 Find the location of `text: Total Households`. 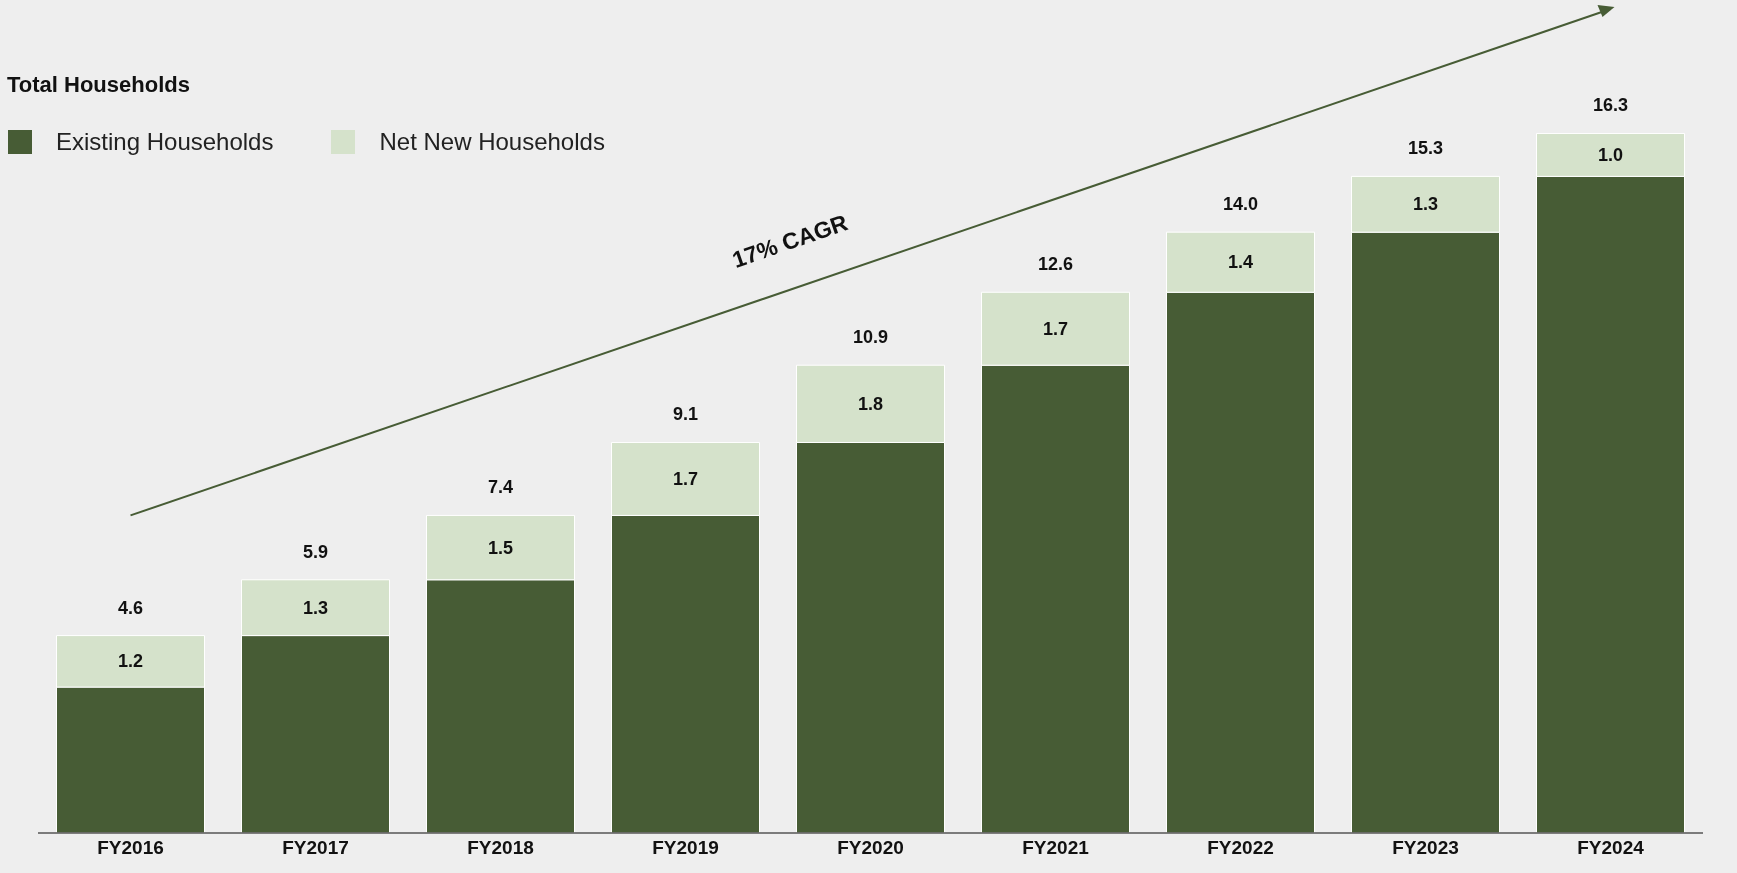

text: Total Households is located at coordinates (98, 85).